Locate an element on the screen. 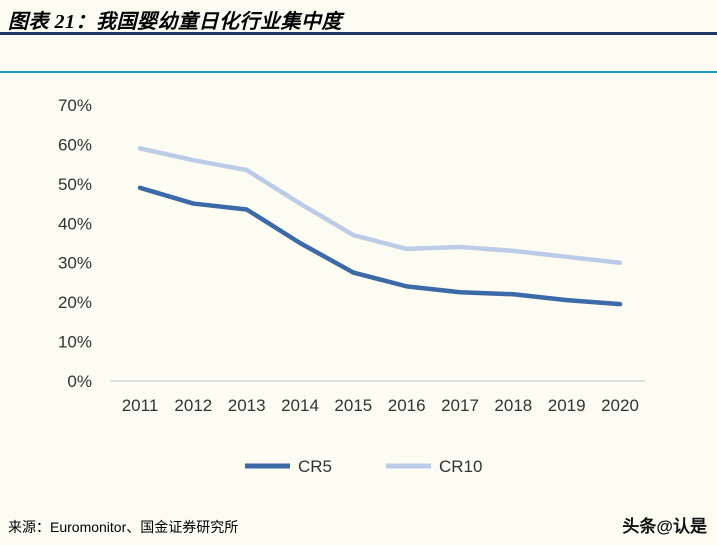  y-tick-label: 30% is located at coordinates (75, 263).